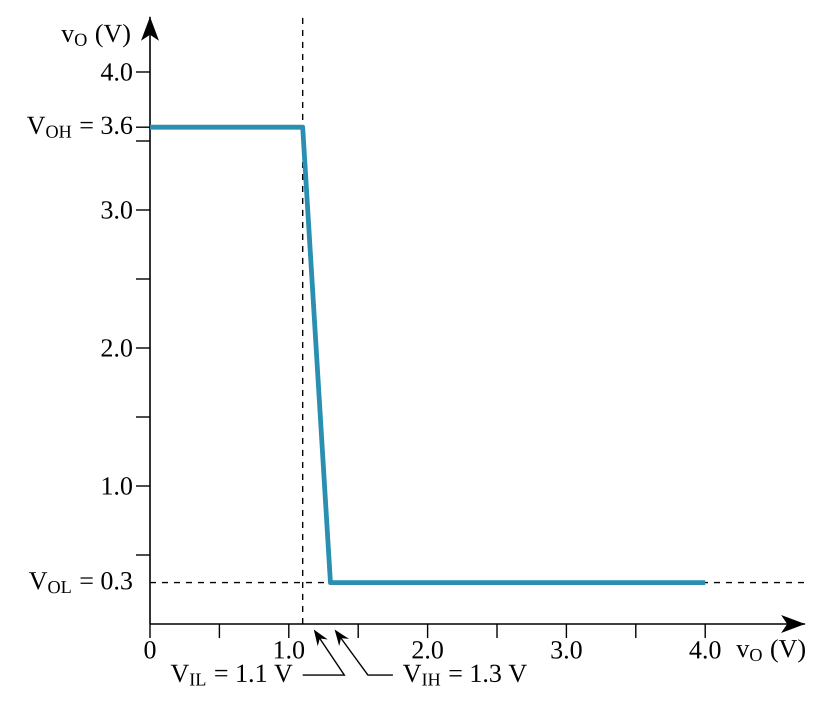 This screenshot has height=708, width=825. Describe the element at coordinates (117, 210) in the screenshot. I see `y-tick-label: 3.0` at that location.